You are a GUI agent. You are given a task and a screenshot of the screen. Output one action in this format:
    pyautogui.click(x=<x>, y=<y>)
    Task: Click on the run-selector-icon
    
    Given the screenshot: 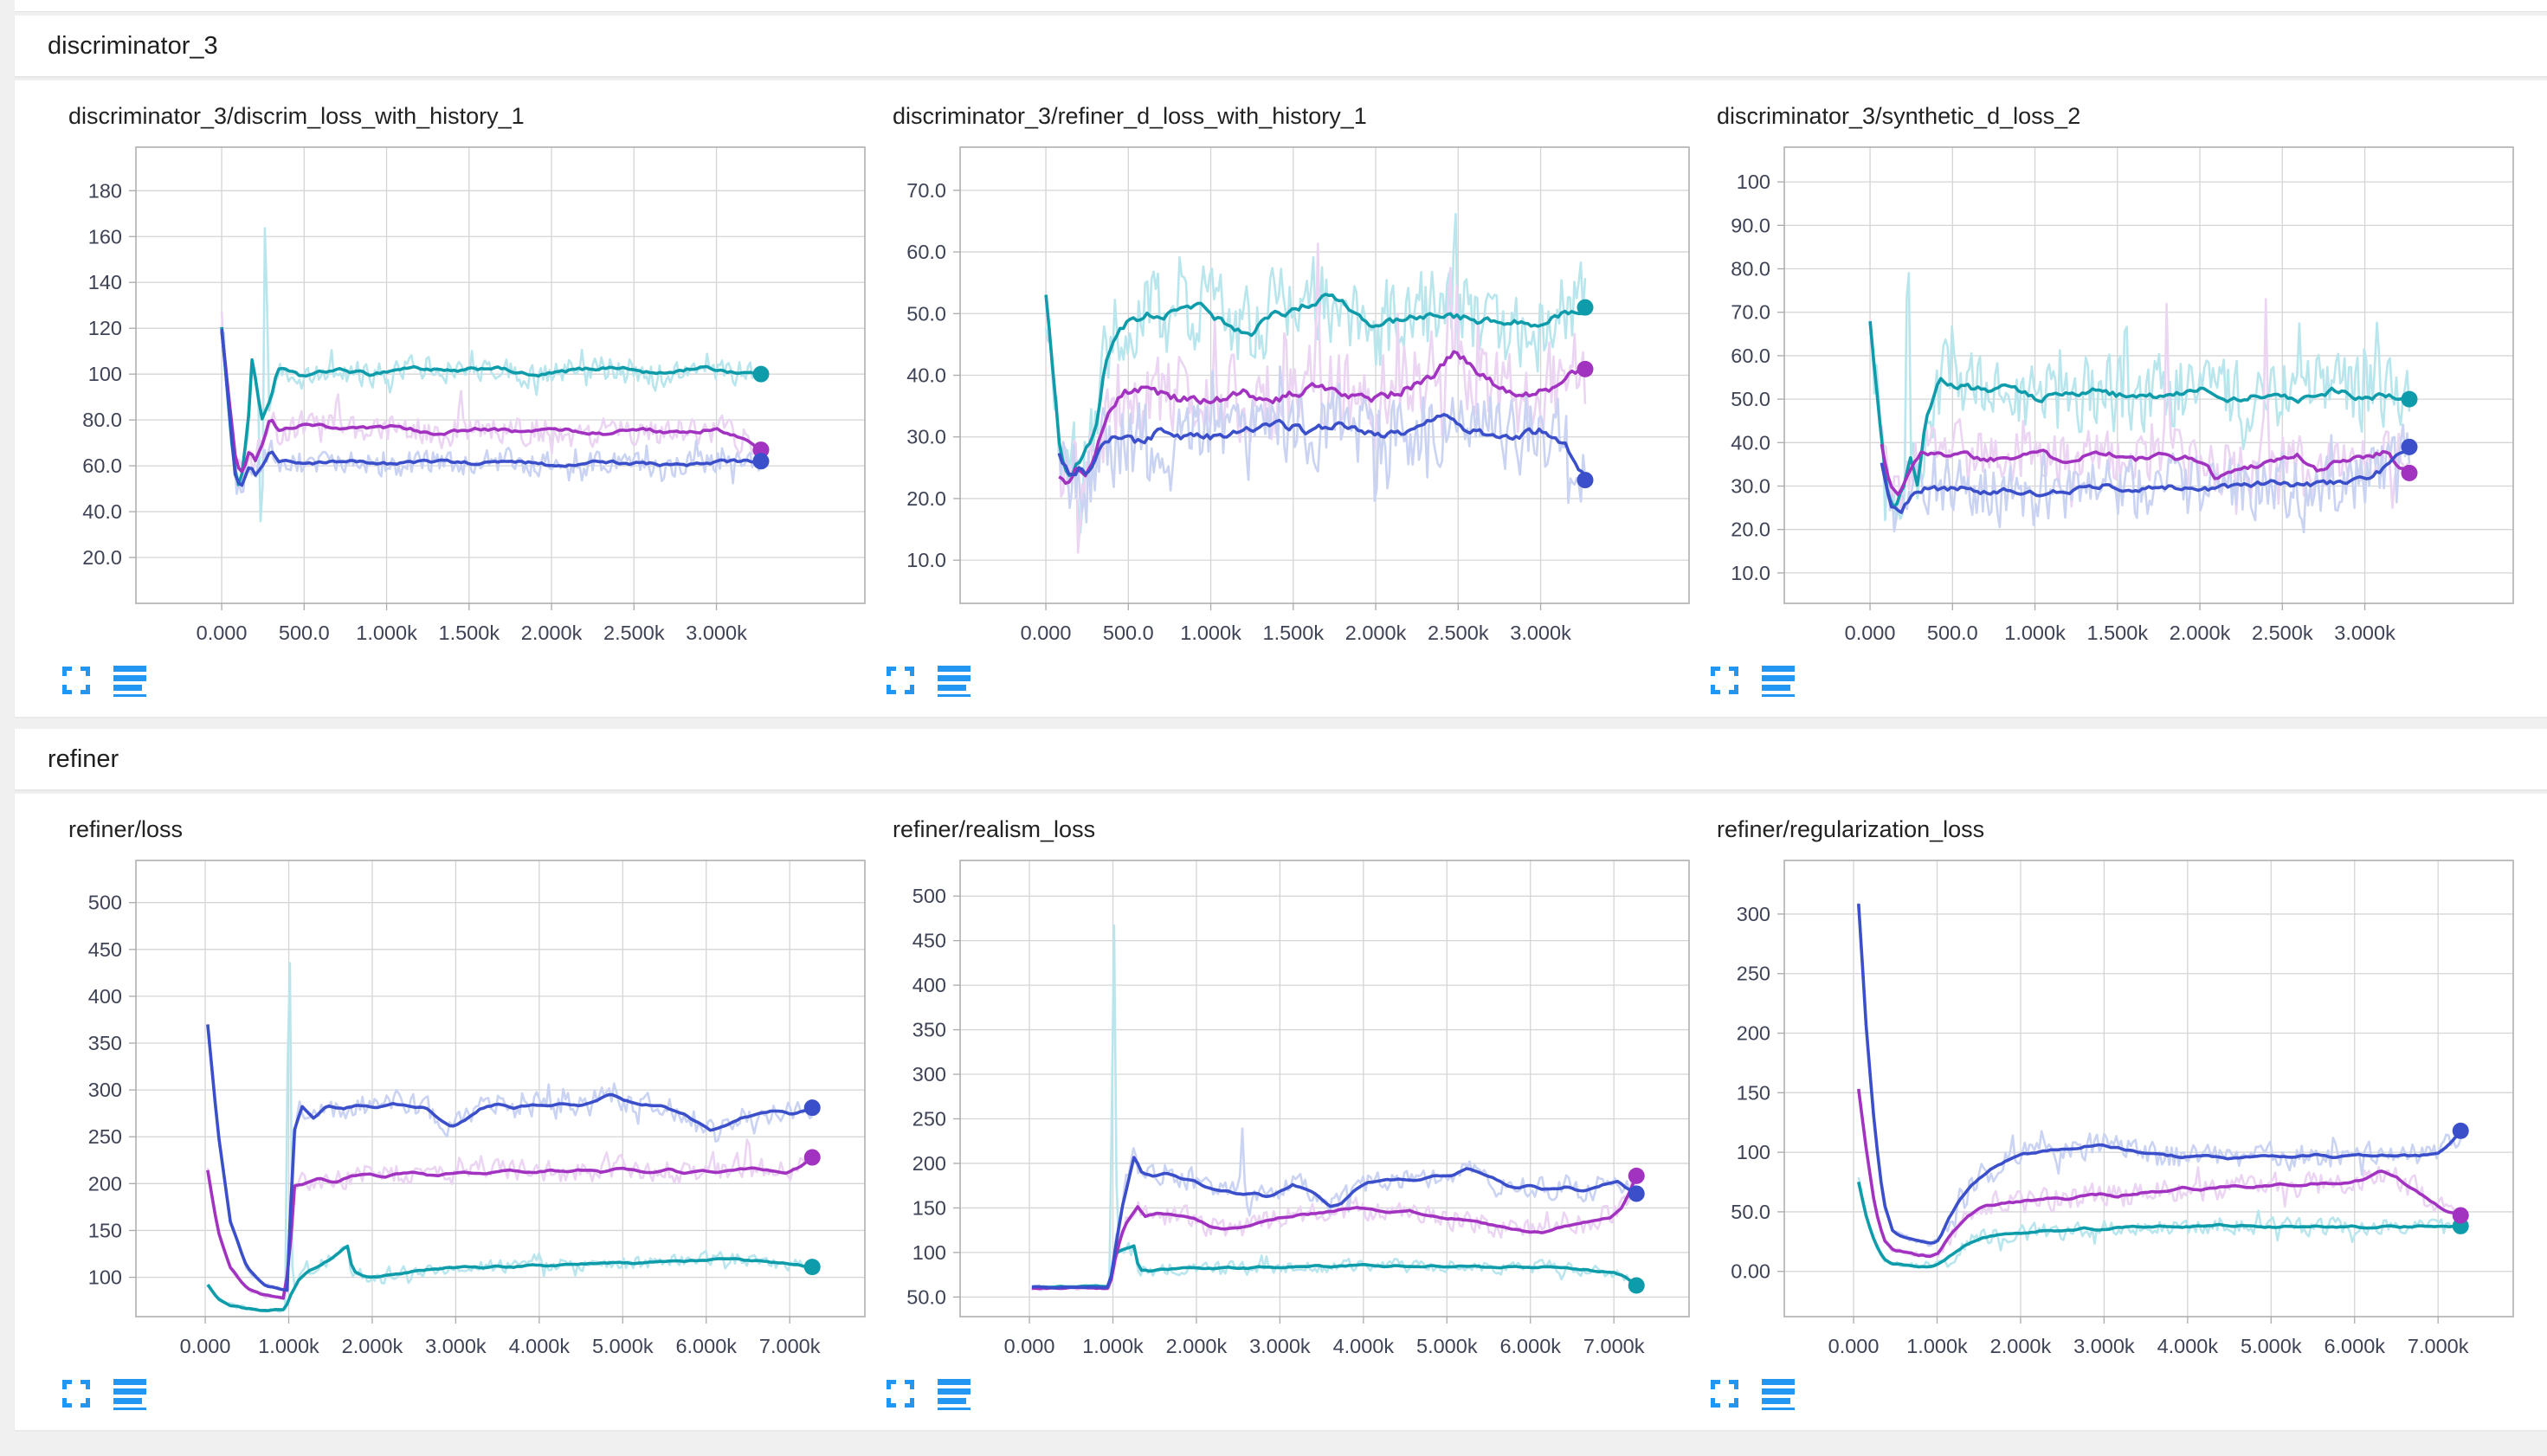 What is the action you would take?
    pyautogui.click(x=1778, y=1394)
    